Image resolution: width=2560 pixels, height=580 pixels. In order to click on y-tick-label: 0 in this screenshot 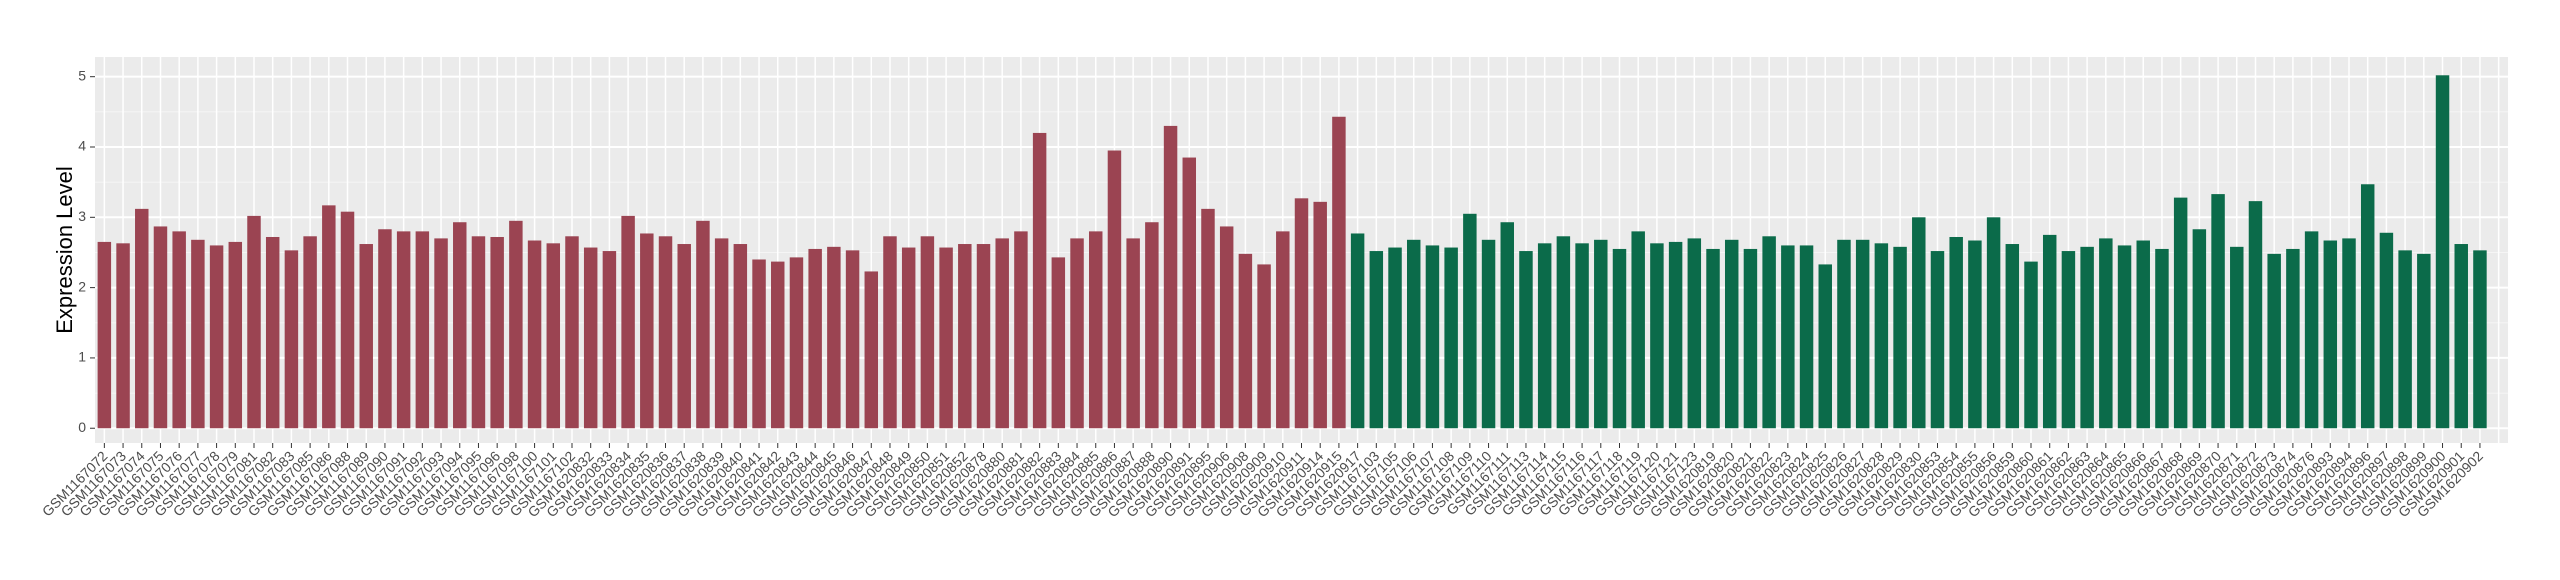, I will do `click(82, 427)`.